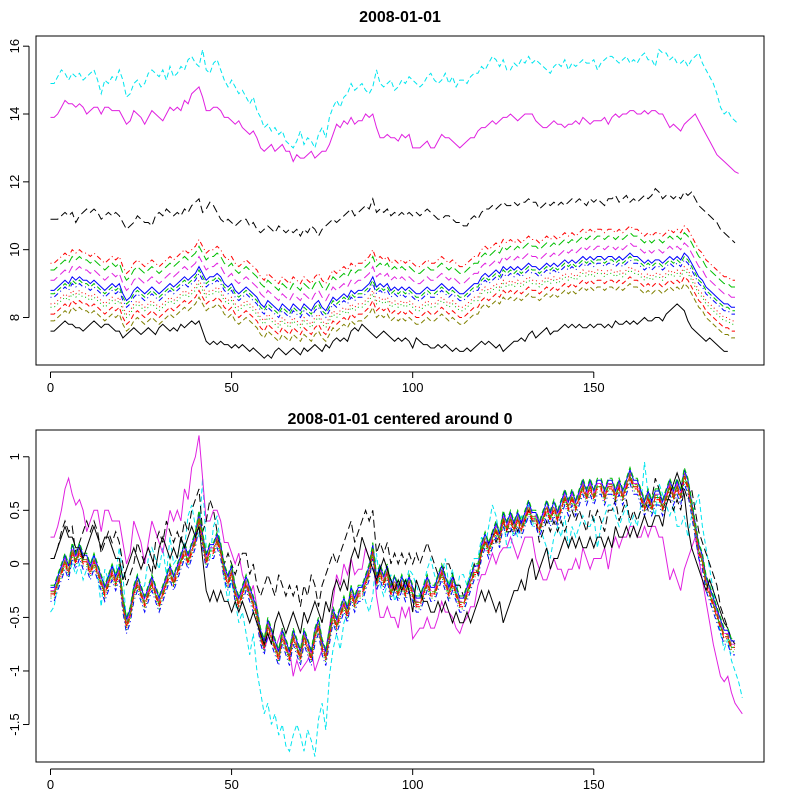 This screenshot has width=800, height=800. What do you see at coordinates (14, 317) in the screenshot?
I see `y-tick-label: 8` at bounding box center [14, 317].